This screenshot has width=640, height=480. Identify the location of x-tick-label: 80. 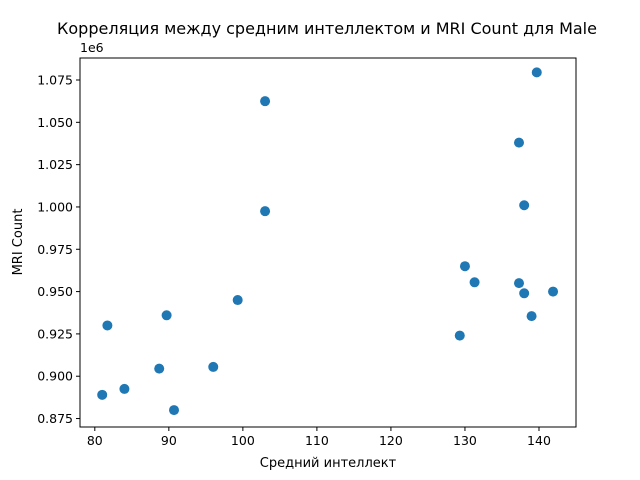
(95, 440).